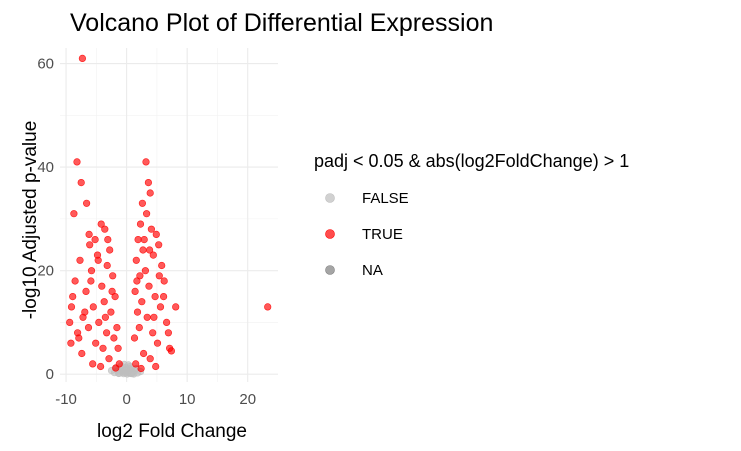  Describe the element at coordinates (187, 399) in the screenshot. I see `x-tick-label: 10` at that location.